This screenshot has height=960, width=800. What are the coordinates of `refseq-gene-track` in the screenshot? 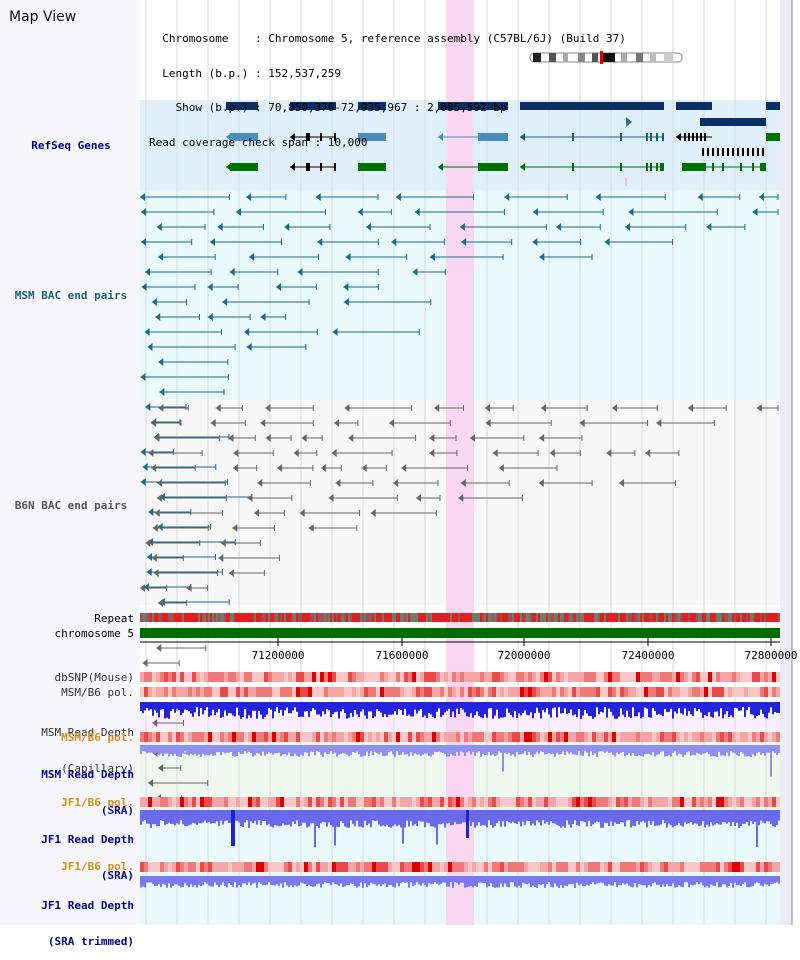 It's located at (503, 144).